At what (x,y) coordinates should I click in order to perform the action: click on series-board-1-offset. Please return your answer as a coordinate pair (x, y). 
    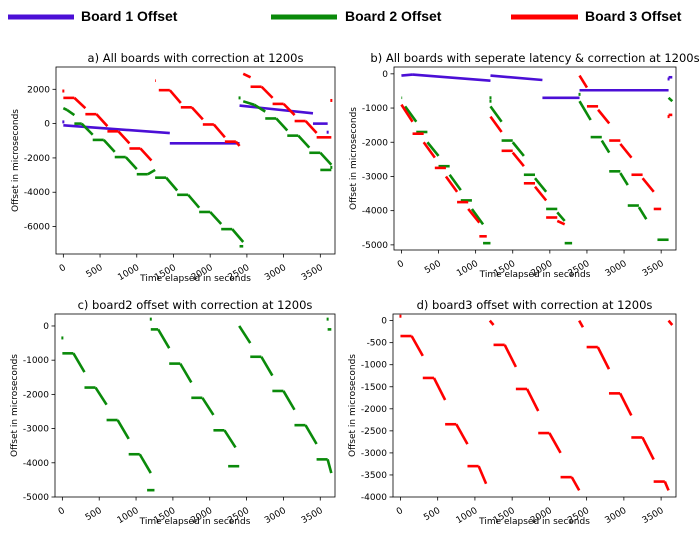
    Looking at the image, I should click on (195, 124).